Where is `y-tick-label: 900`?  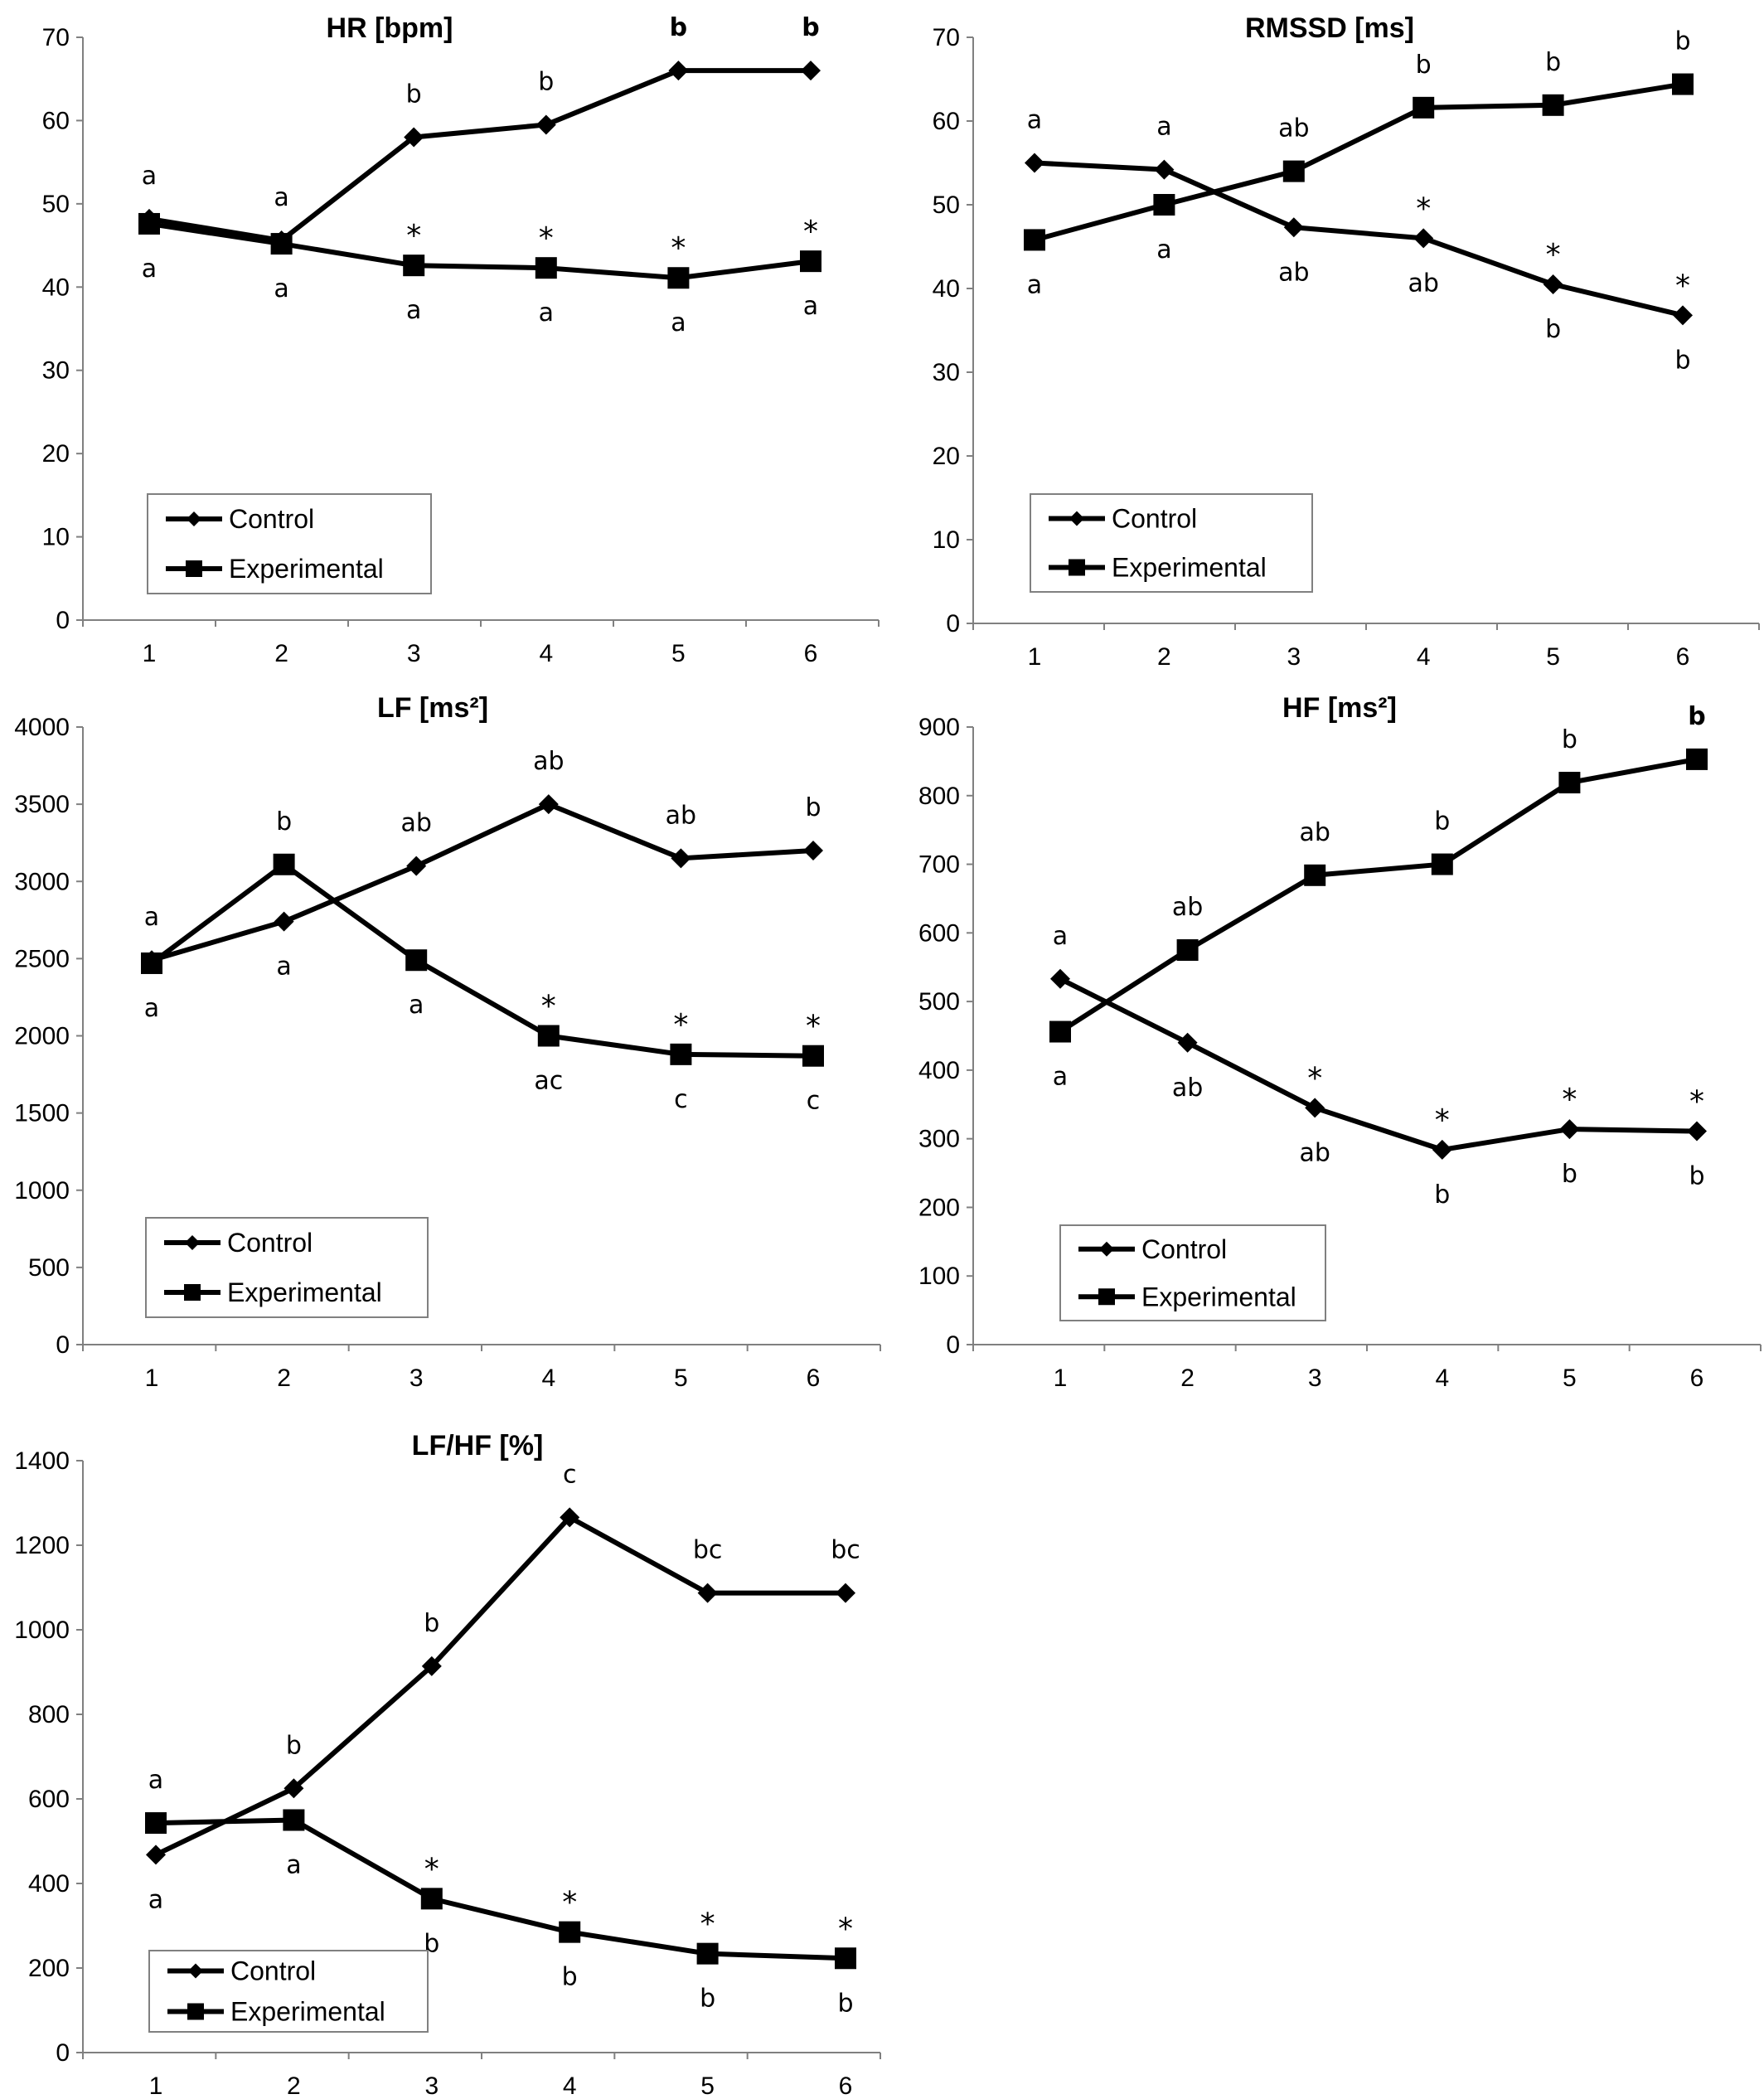
y-tick-label: 900 is located at coordinates (939, 727).